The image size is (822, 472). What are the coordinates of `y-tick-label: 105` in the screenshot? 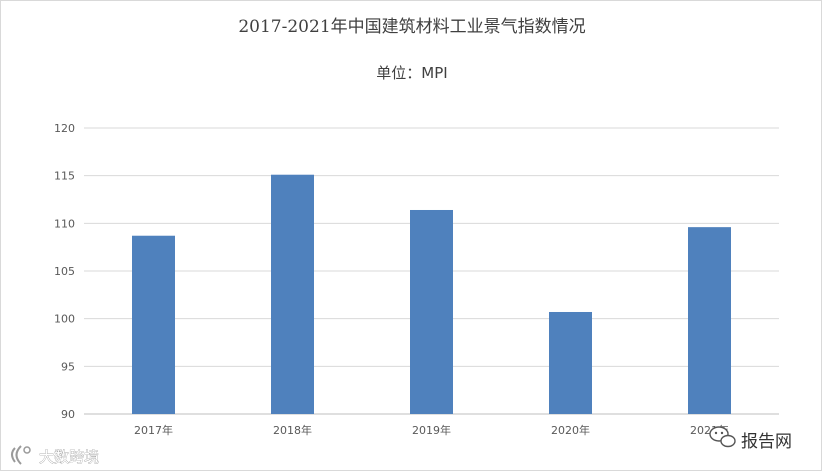 It's located at (64, 271).